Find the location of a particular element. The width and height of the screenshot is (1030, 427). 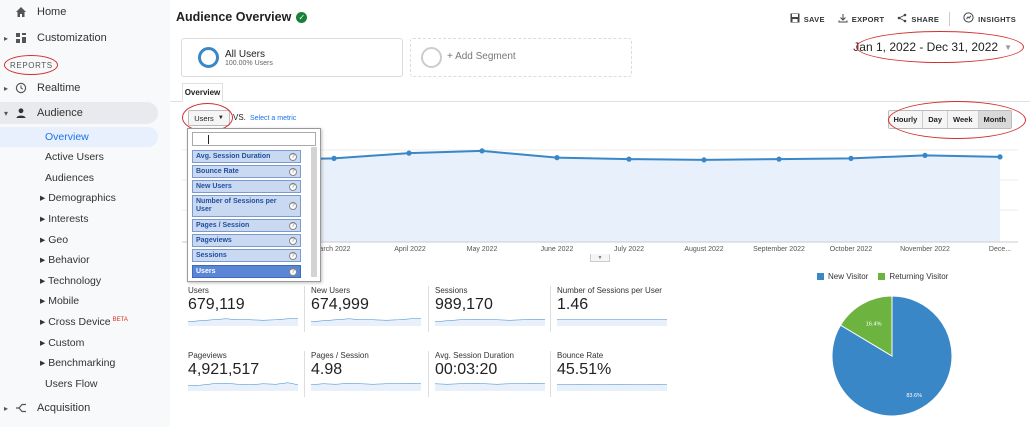

segment-all-users: All Users 100.00% Users is located at coordinates (292, 57).